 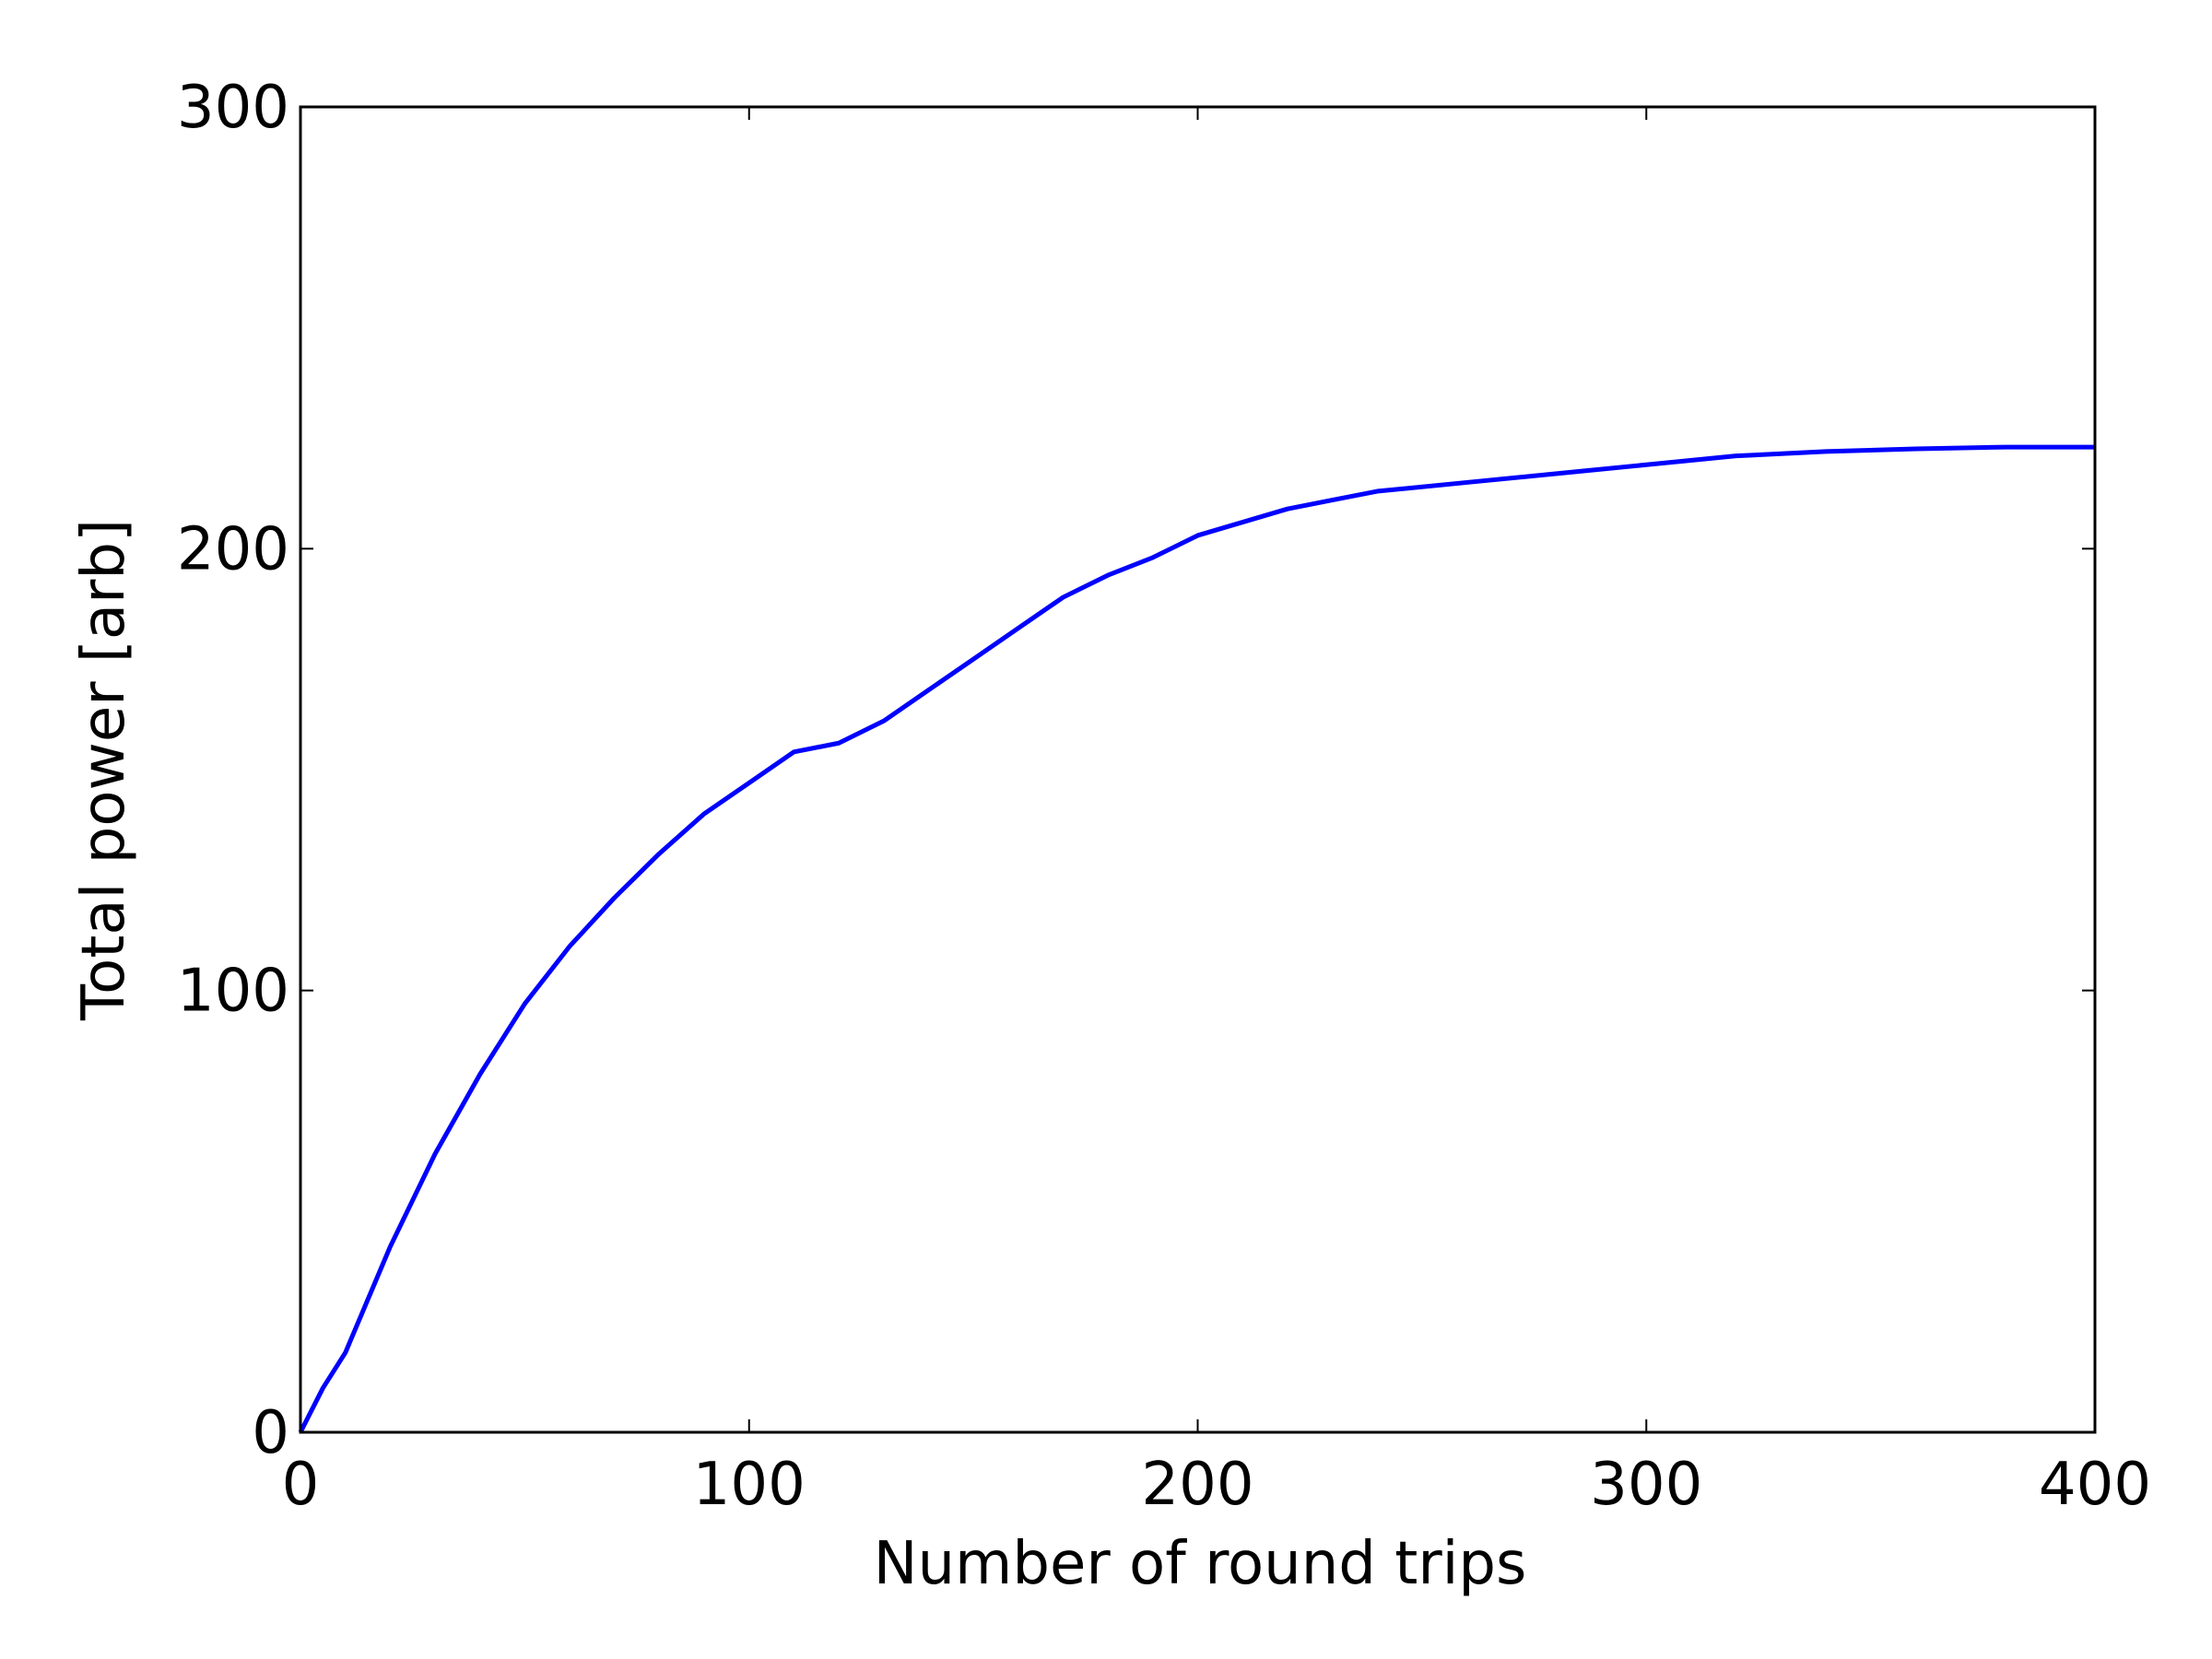 What do you see at coordinates (749, 1485) in the screenshot?
I see `x-tick-label: 100` at bounding box center [749, 1485].